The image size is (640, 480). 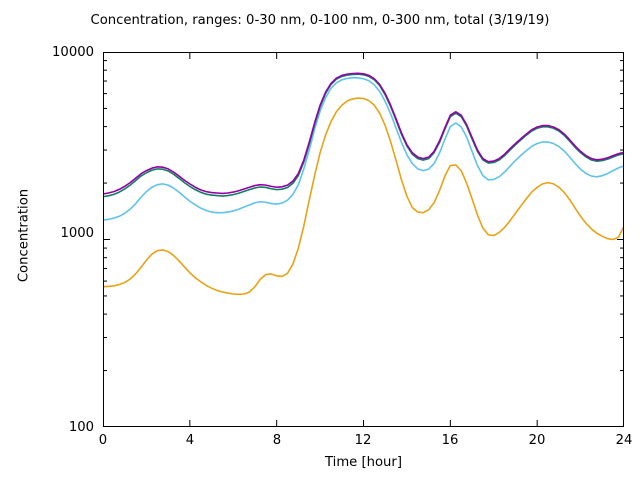 What do you see at coordinates (24, 235) in the screenshot?
I see `y-axis-title: Concentration` at bounding box center [24, 235].